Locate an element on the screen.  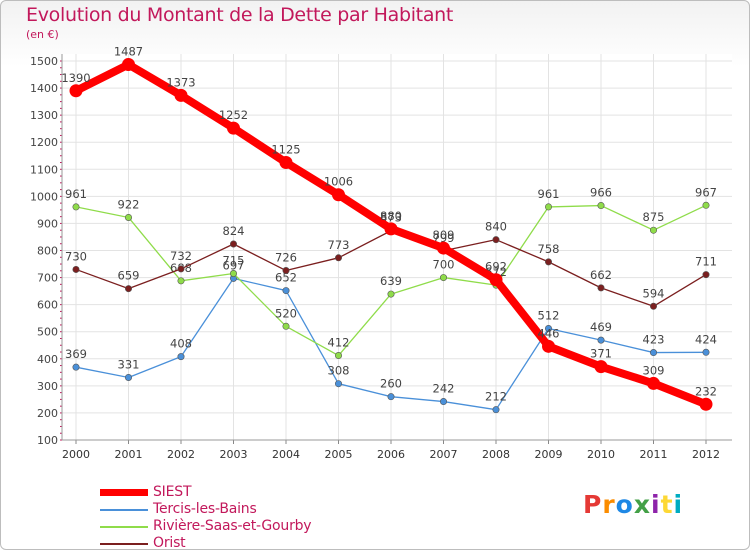
data-label-riviere-saas-et-gourby: 520 is located at coordinates (286, 313).